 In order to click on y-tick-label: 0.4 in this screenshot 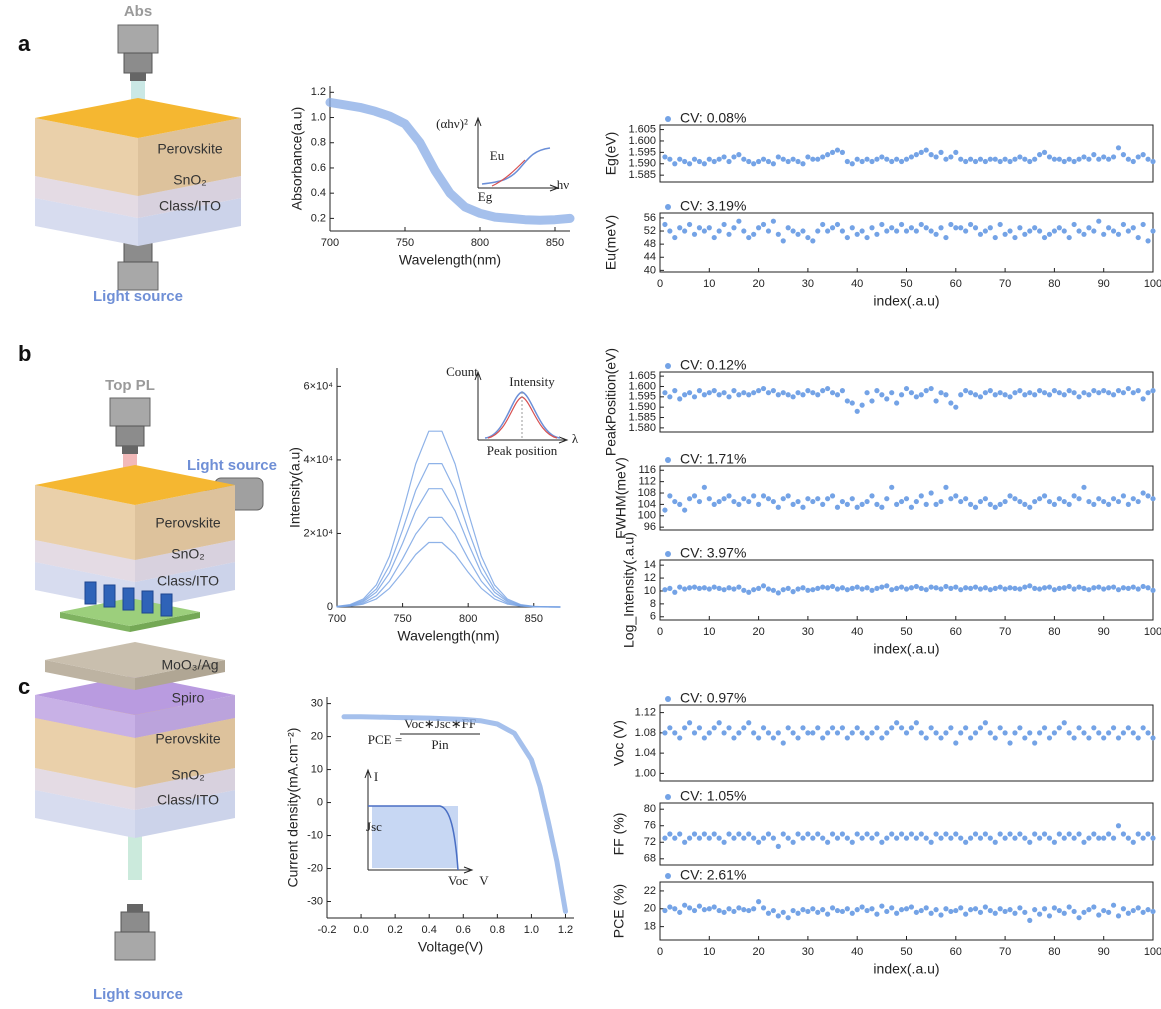, I will do `click(318, 193)`.